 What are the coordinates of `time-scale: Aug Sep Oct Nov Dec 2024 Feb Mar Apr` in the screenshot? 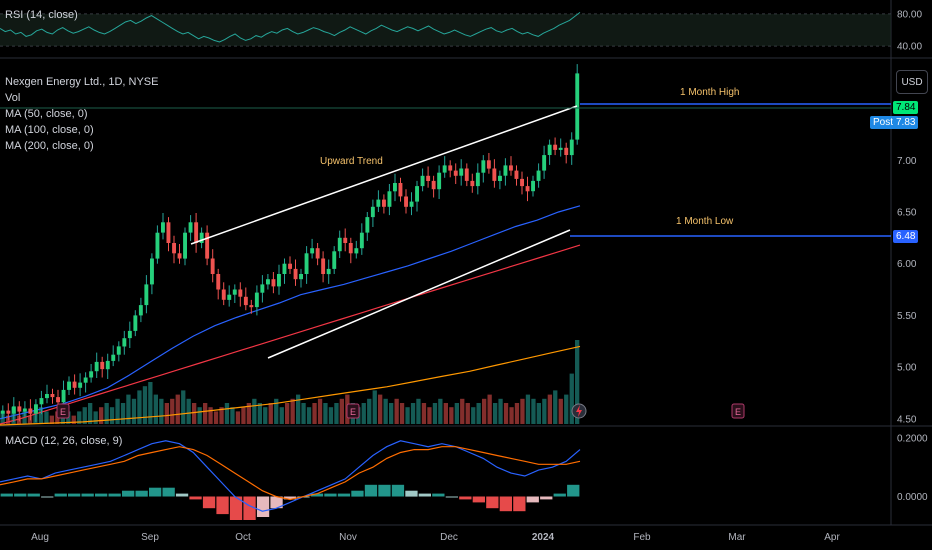 It's located at (435, 537).